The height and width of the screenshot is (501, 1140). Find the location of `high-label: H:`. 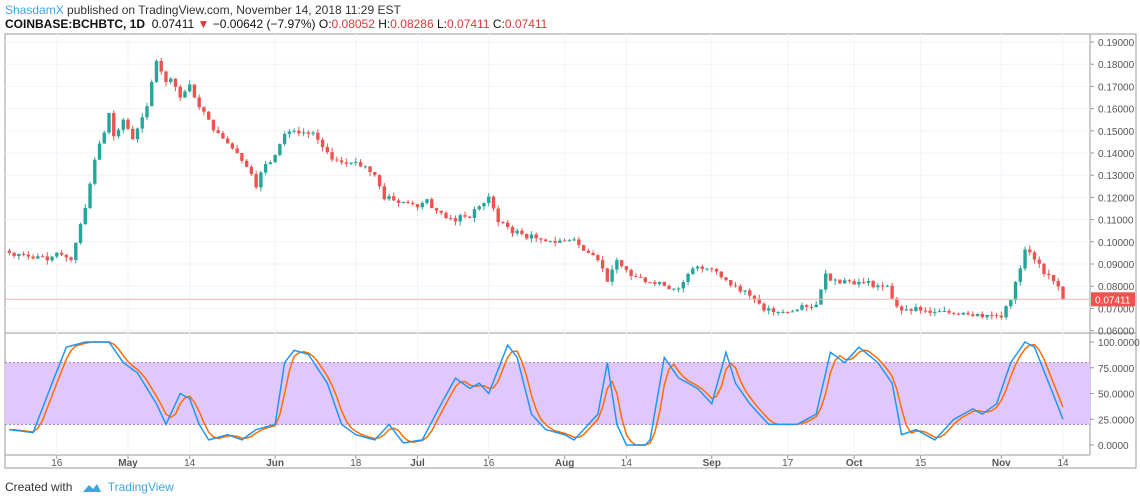

high-label: H: is located at coordinates (384, 24).